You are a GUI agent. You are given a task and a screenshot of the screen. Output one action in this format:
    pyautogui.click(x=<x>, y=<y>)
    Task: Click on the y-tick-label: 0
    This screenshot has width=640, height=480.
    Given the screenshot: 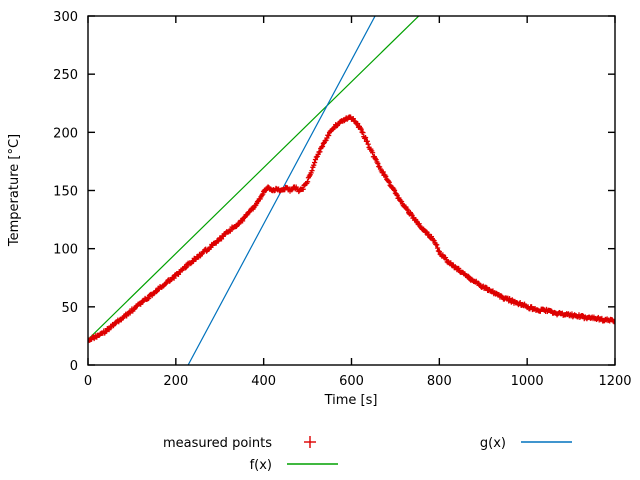 What is the action you would take?
    pyautogui.click(x=74, y=366)
    